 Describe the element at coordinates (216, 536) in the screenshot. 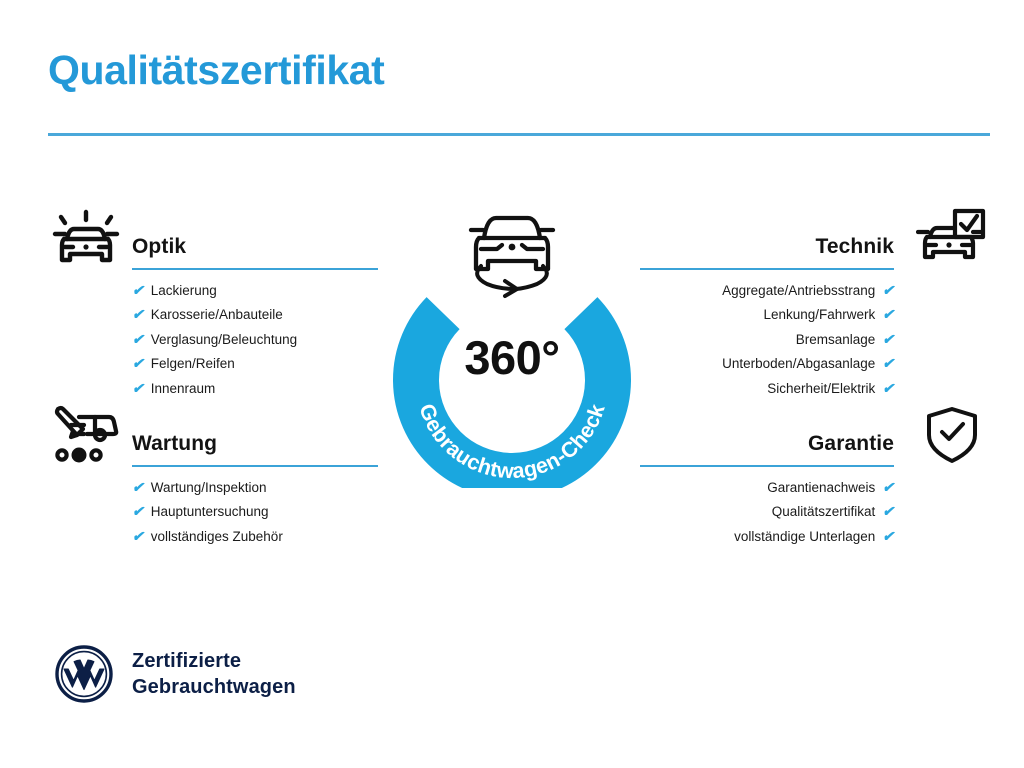

I see `list-item-label: vollständiges Zubehör` at that location.